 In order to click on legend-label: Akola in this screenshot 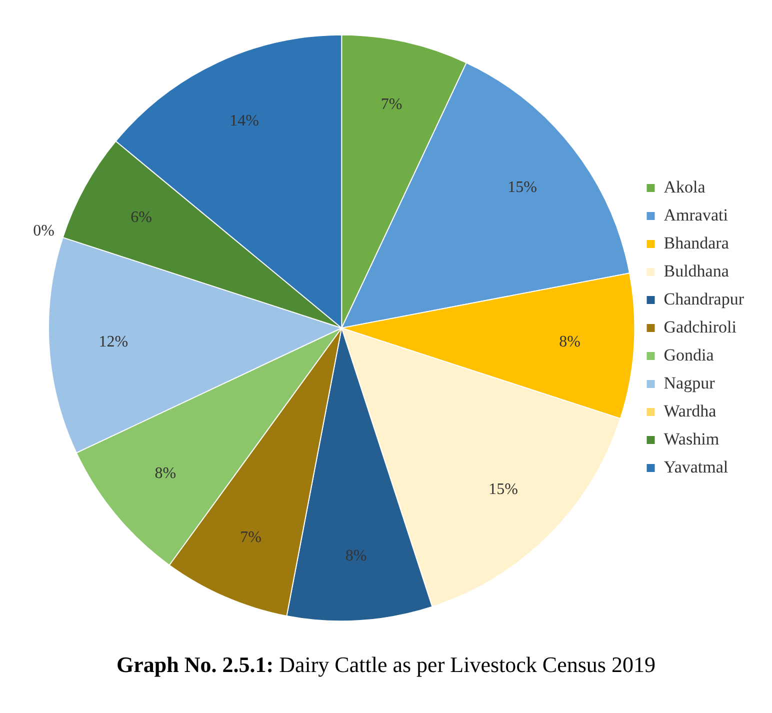, I will do `click(685, 186)`.